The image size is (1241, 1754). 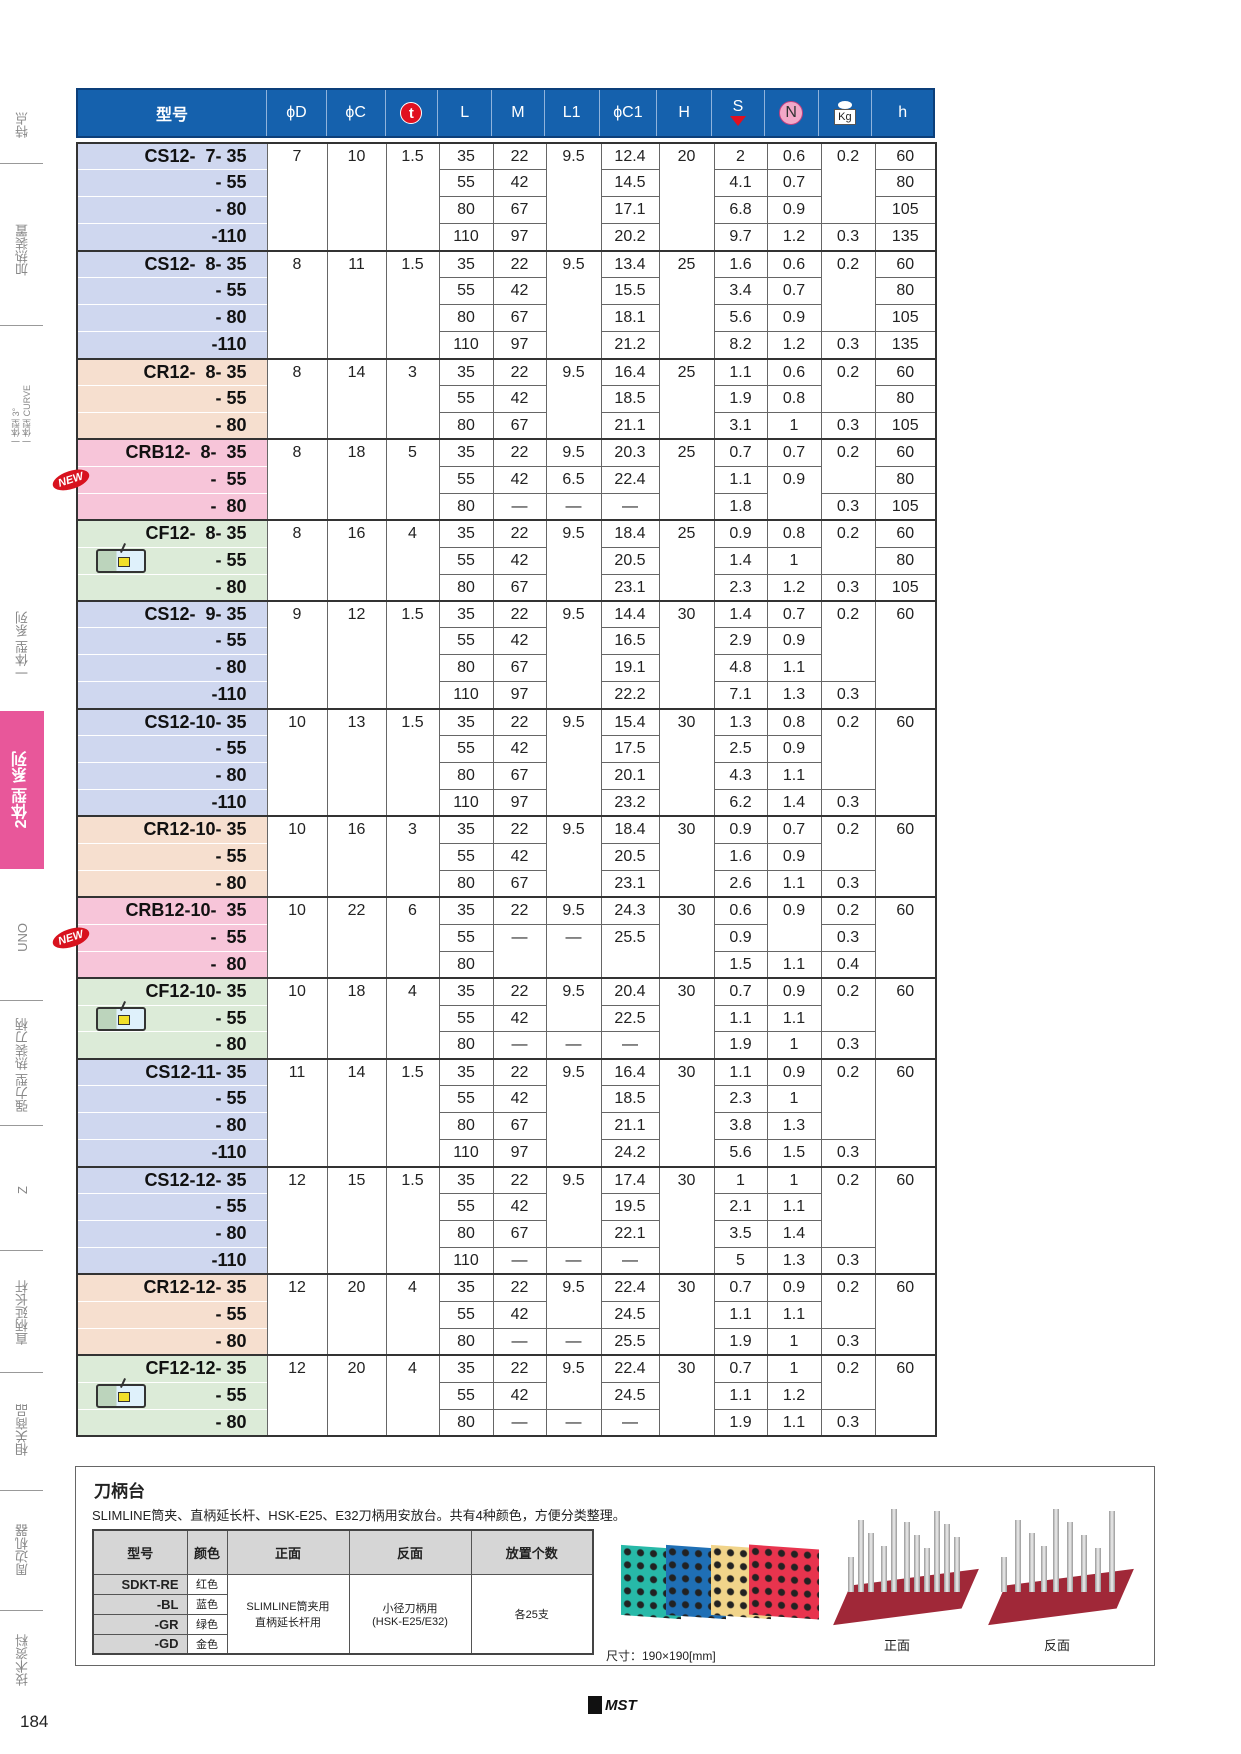 I want to click on table-row: - 55 55 42 20.5 1.4 1 80, so click(x=506, y=558).